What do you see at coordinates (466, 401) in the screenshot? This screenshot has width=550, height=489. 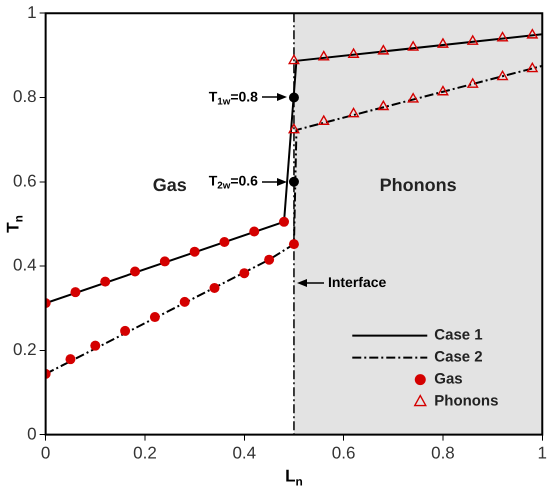 I see `legend-label: Phonons` at bounding box center [466, 401].